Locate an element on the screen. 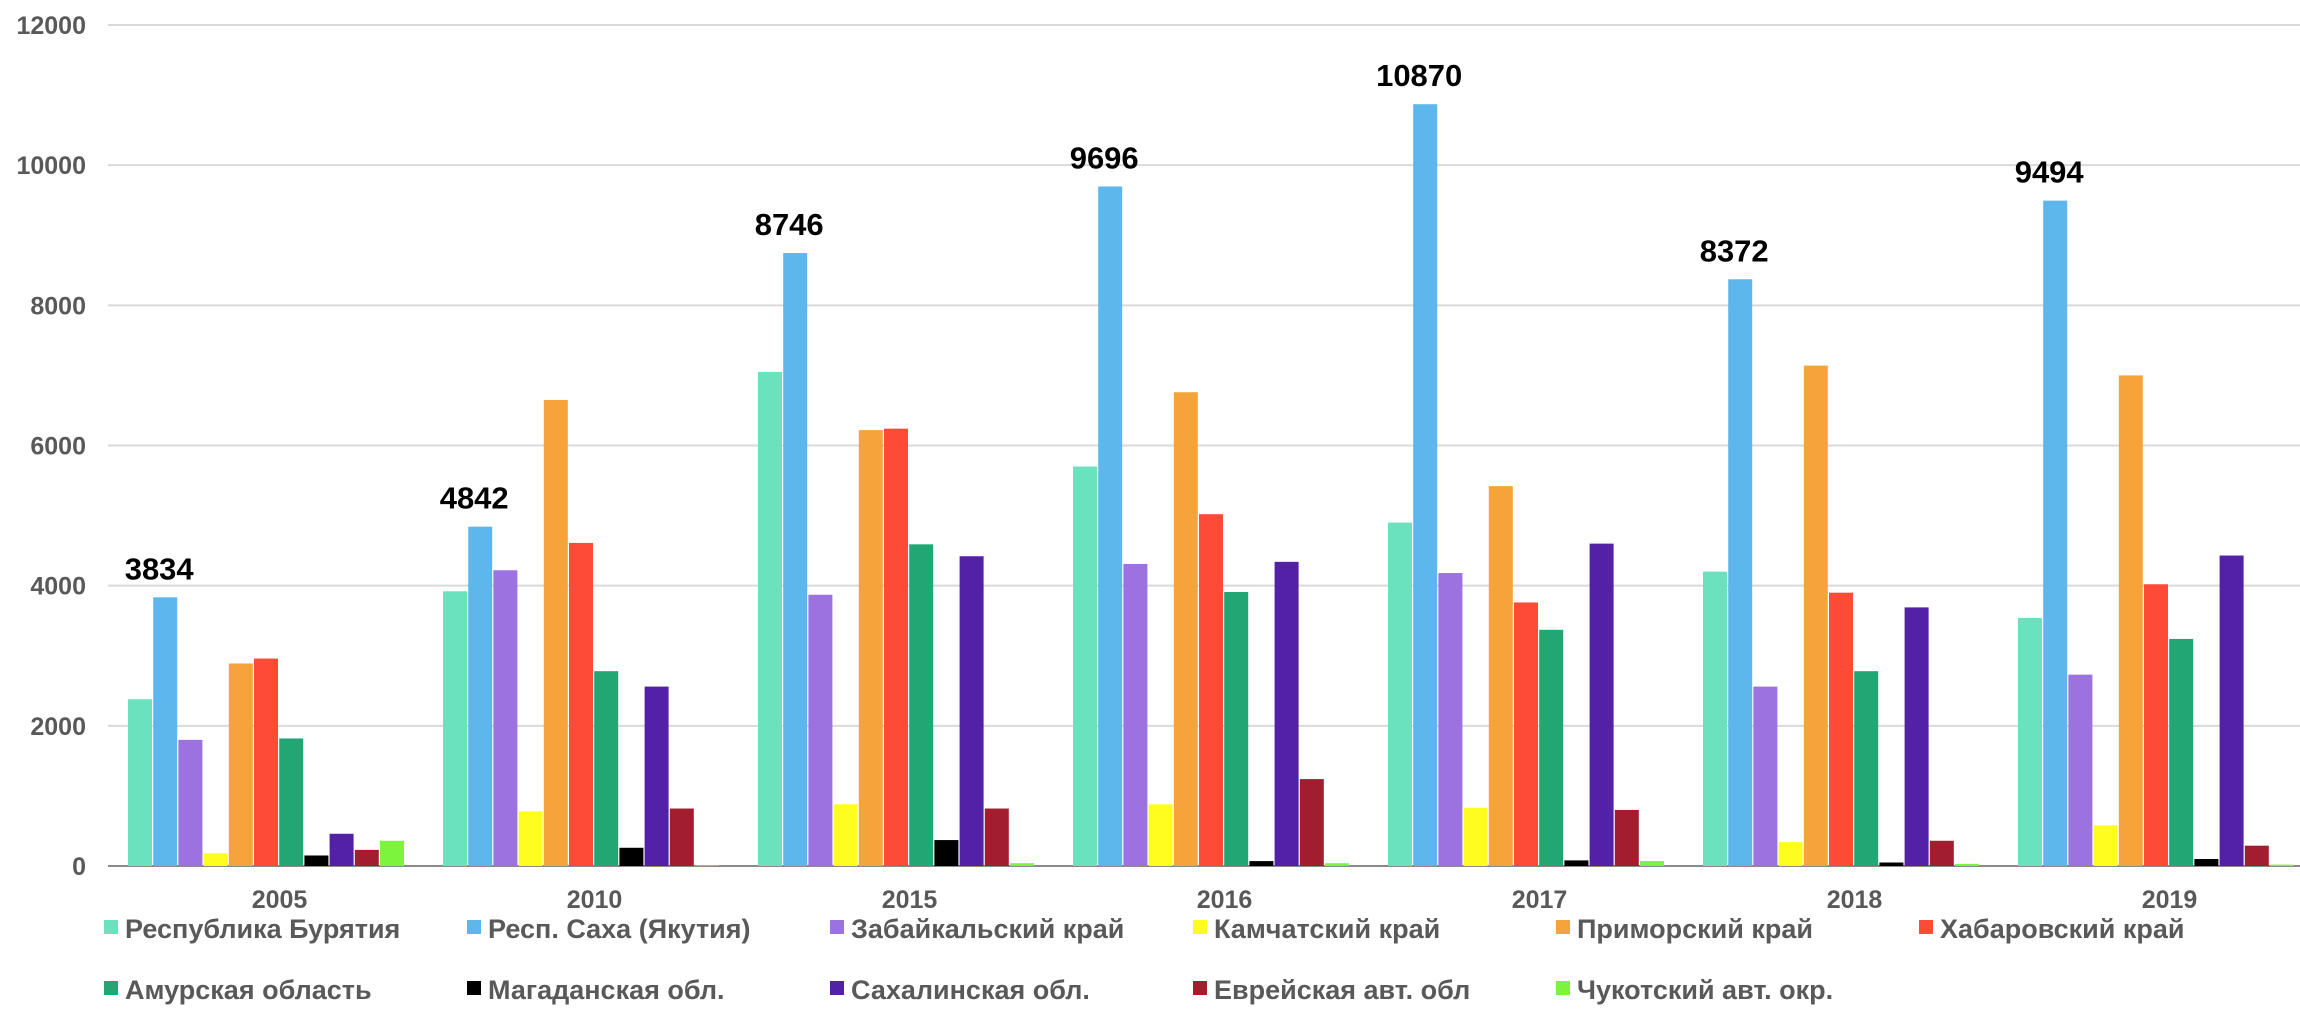 This screenshot has width=2300, height=1014. legend-label: Еврейская авт. обл is located at coordinates (1342, 990).